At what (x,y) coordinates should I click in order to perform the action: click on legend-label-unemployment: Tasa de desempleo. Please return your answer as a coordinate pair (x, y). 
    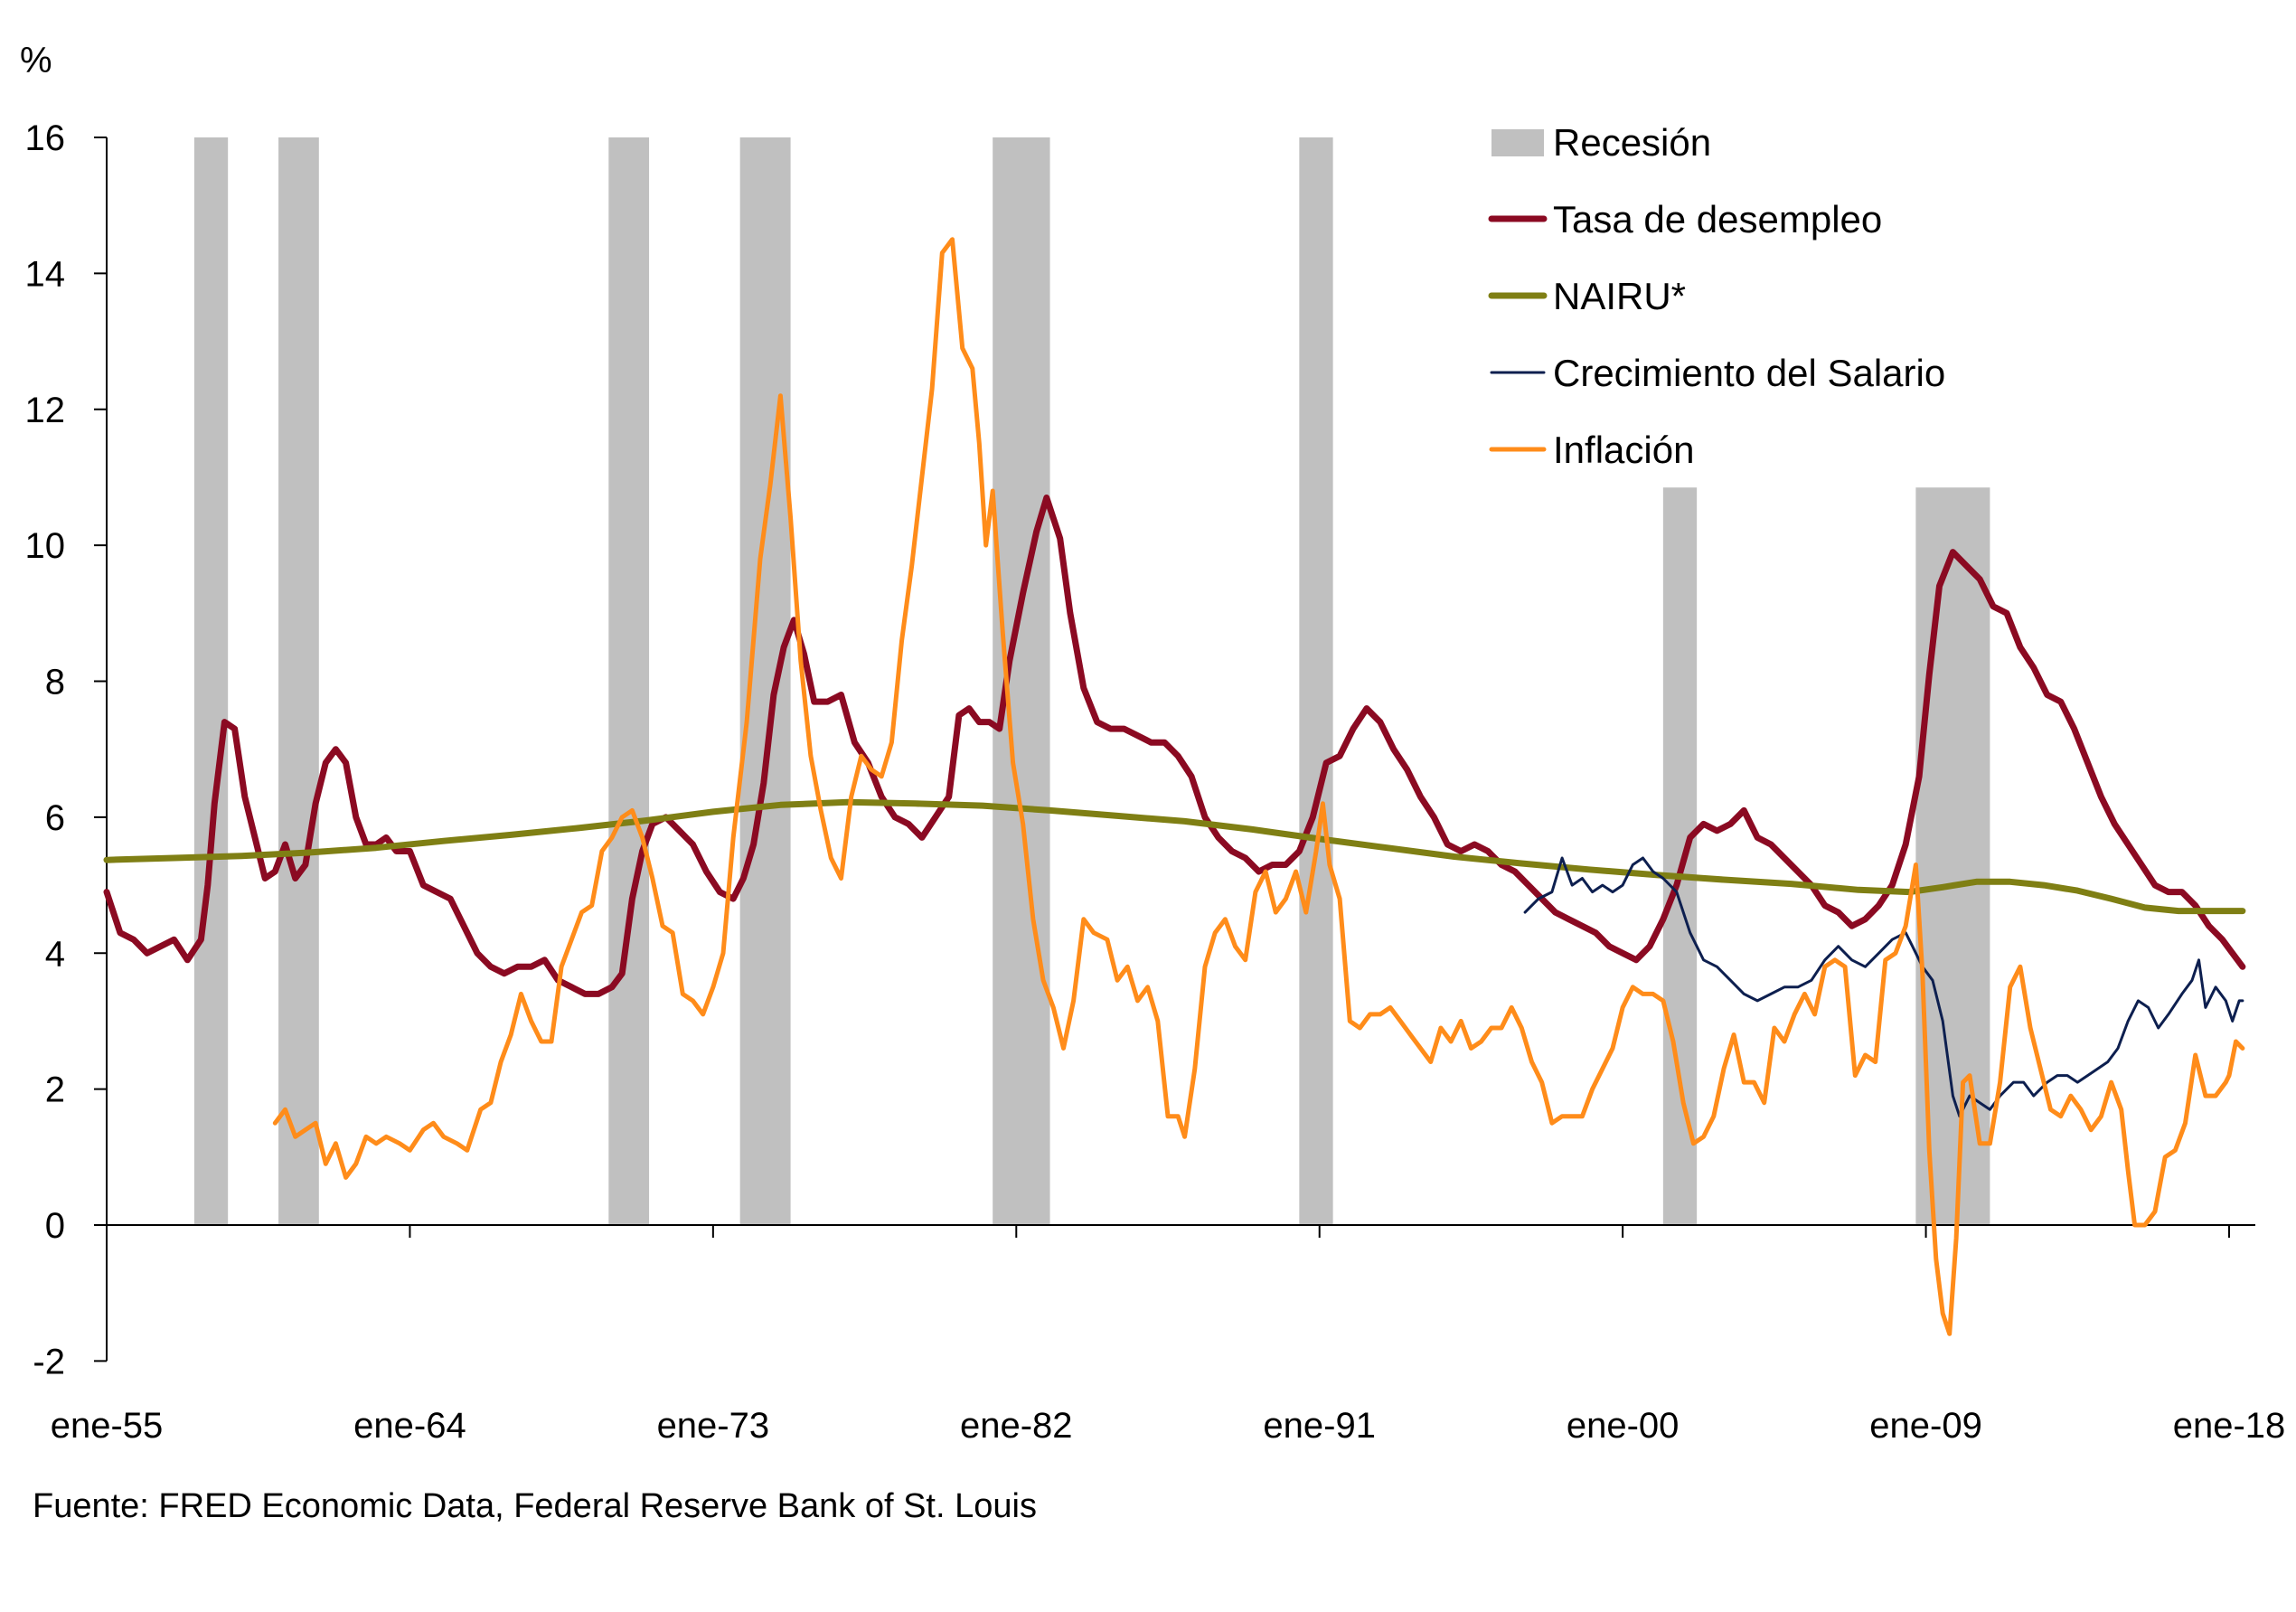
    Looking at the image, I should click on (1717, 219).